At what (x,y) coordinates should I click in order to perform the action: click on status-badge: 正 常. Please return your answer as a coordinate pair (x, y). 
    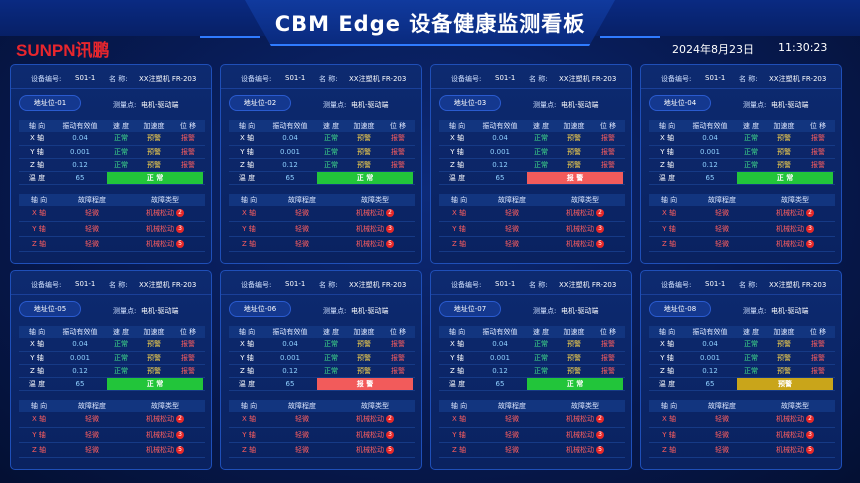
    Looking at the image, I should click on (785, 177).